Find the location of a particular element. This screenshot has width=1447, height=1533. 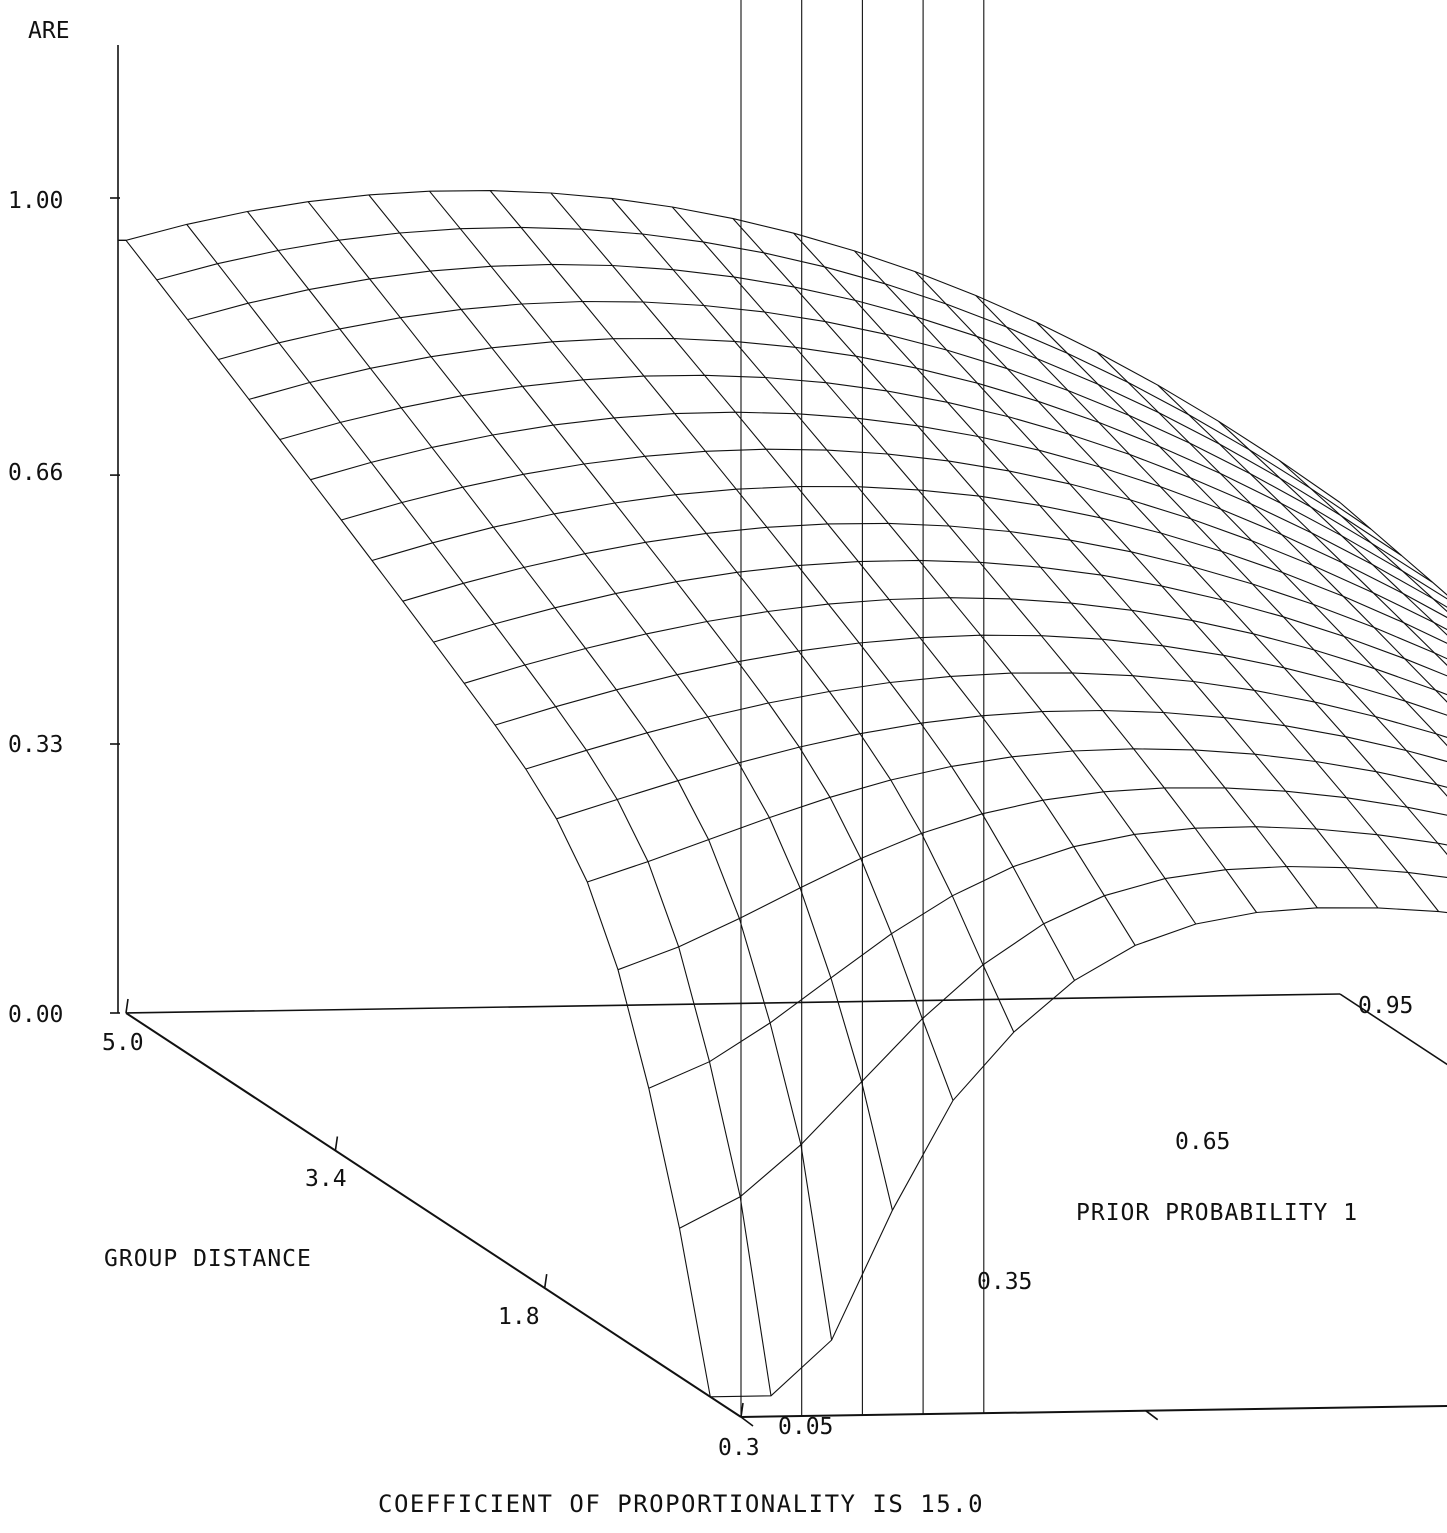

back-right-floor-edge-line is located at coordinates (1393, 1029).